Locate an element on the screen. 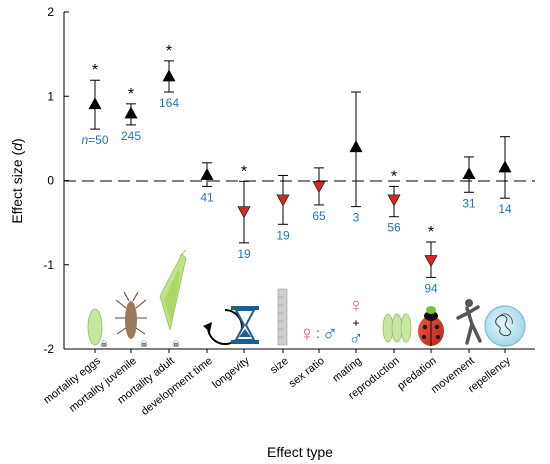 This screenshot has width=550, height=464. data-point-group: * 56 is located at coordinates (394, 201).